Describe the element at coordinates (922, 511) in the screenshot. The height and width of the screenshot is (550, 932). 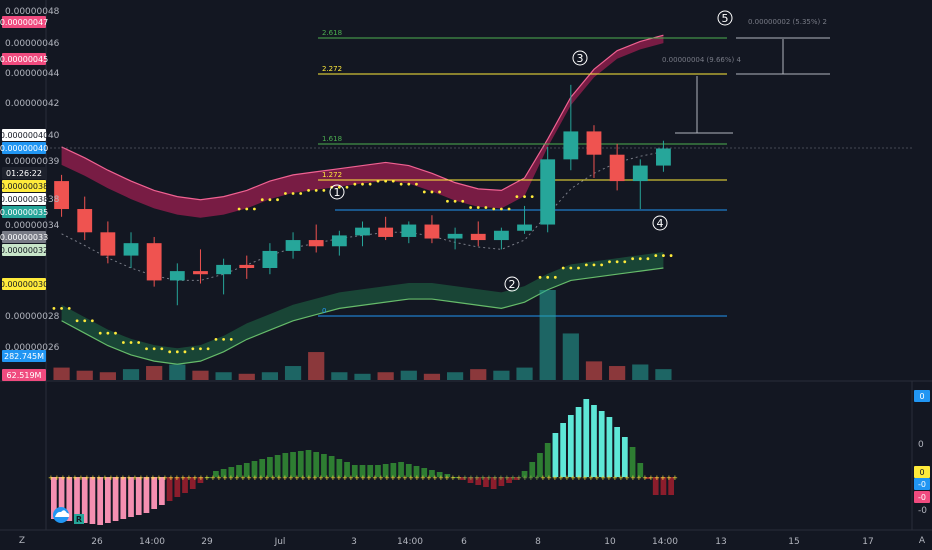
I see `osc-tick: -0` at that location.